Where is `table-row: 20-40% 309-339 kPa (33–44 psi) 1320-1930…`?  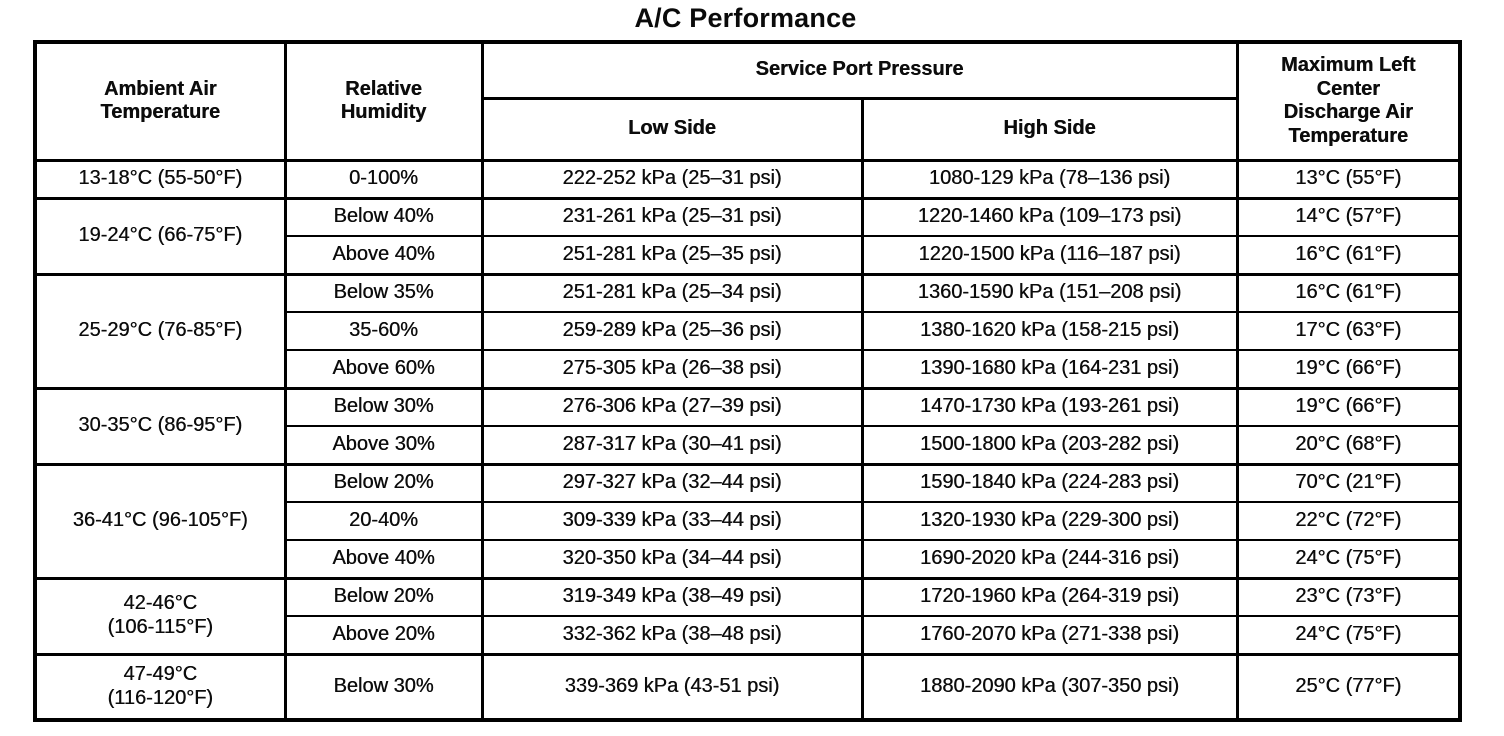 table-row: 20-40% 309-339 kPa (33–44 psi) 1320-1930… is located at coordinates (748, 521).